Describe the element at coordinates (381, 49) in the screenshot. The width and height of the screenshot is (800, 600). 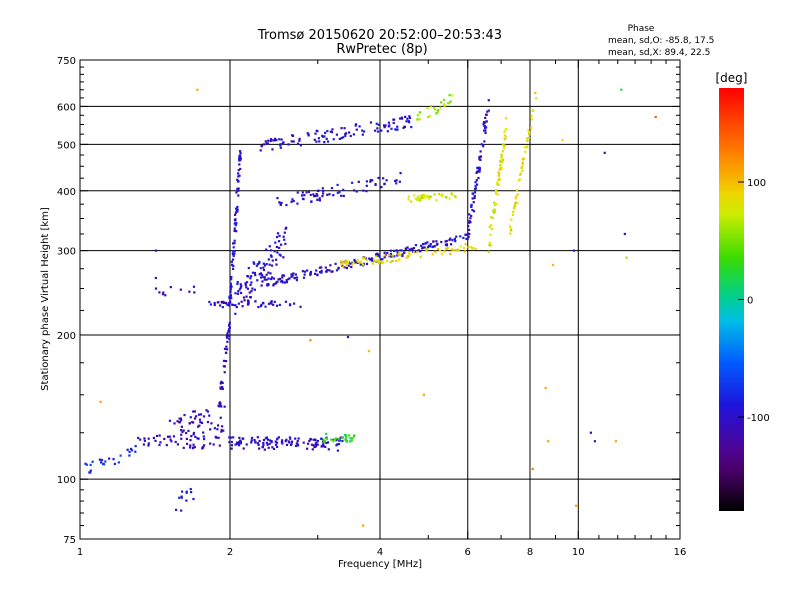
I see `chart-subtitle: RwPretec (8p)` at that location.